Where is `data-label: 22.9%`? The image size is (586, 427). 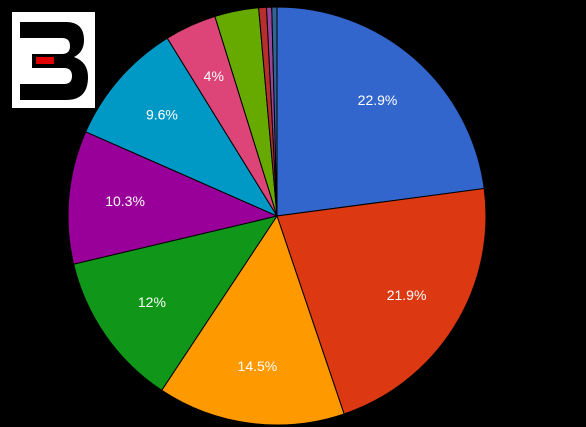
data-label: 22.9% is located at coordinates (378, 100).